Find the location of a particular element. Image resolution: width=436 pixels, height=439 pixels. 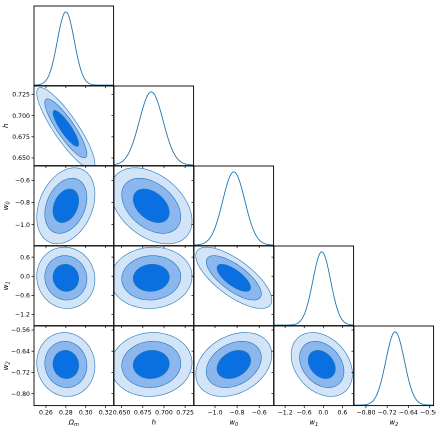

x-tick-label: 0.6 is located at coordinates (343, 413).